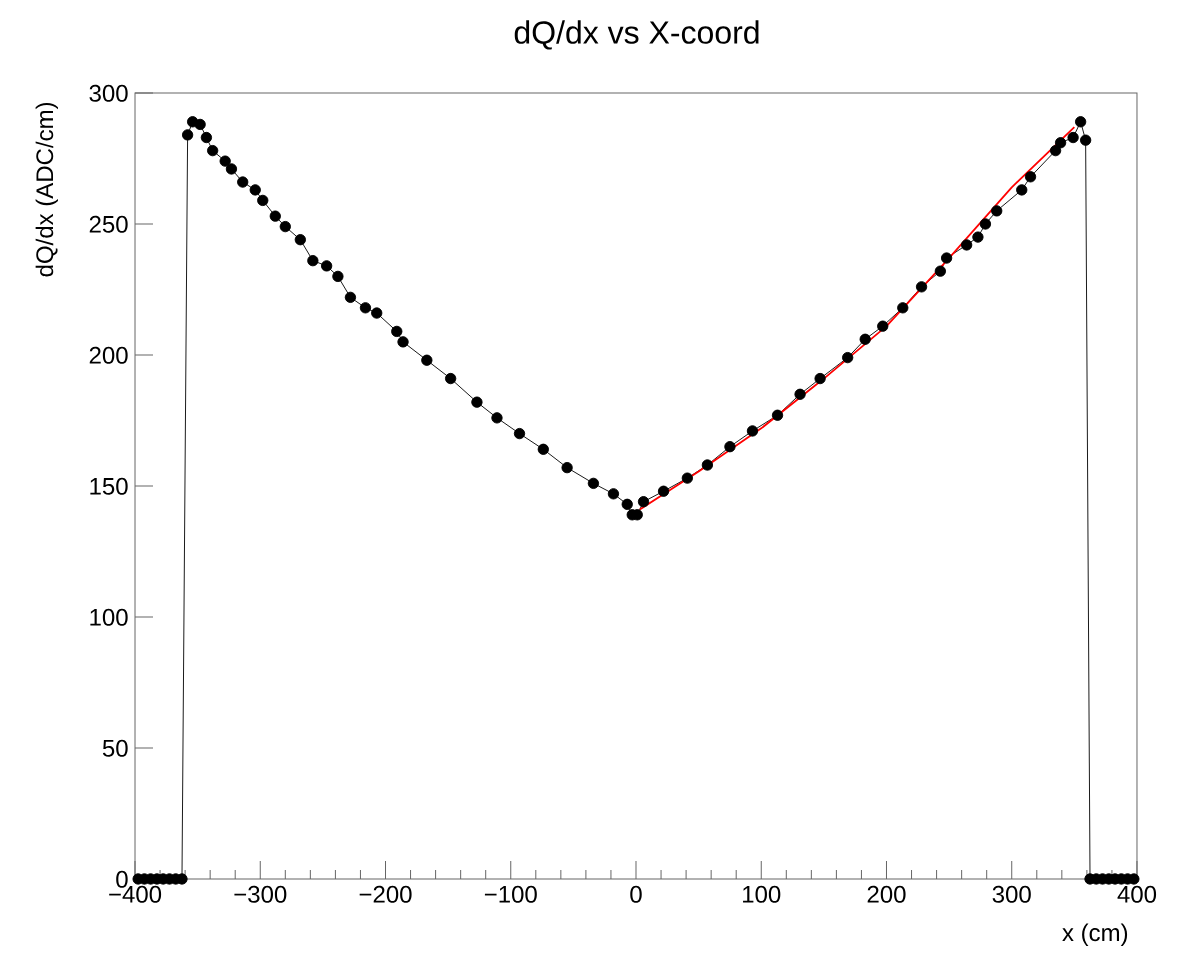 This screenshot has width=1189, height=954. I want to click on y-axis-title: dQ/dx (ADC/cm), so click(46, 189).